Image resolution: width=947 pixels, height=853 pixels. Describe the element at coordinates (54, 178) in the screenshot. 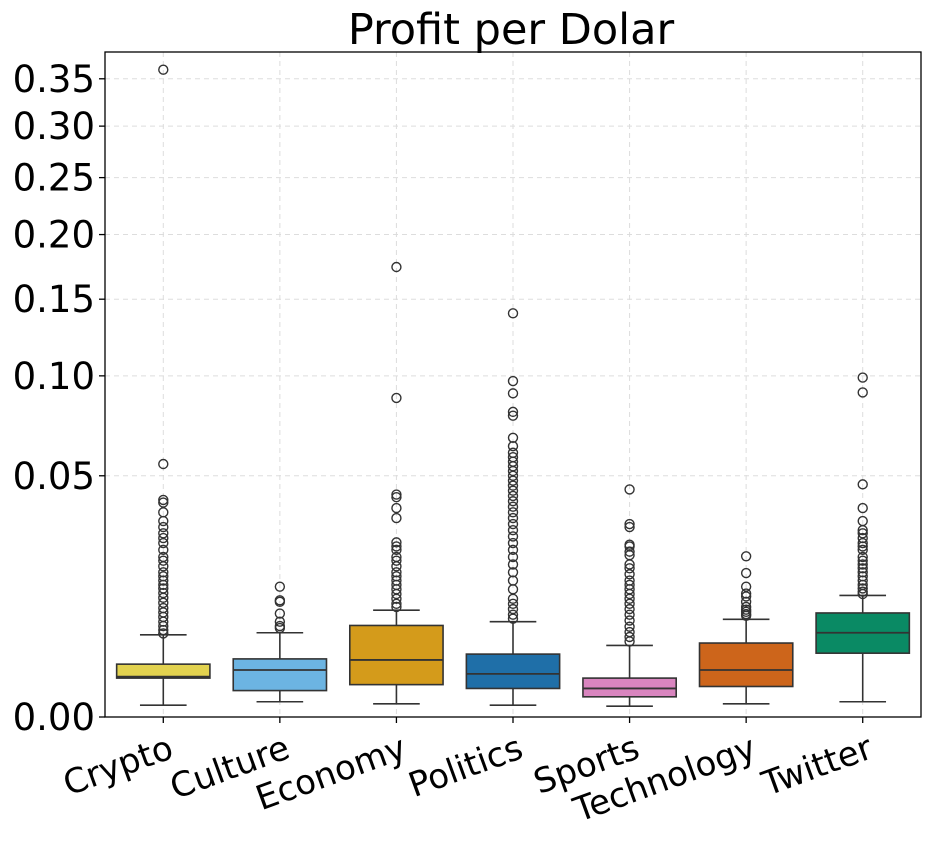

I see `y-tick-label: 0.25` at that location.